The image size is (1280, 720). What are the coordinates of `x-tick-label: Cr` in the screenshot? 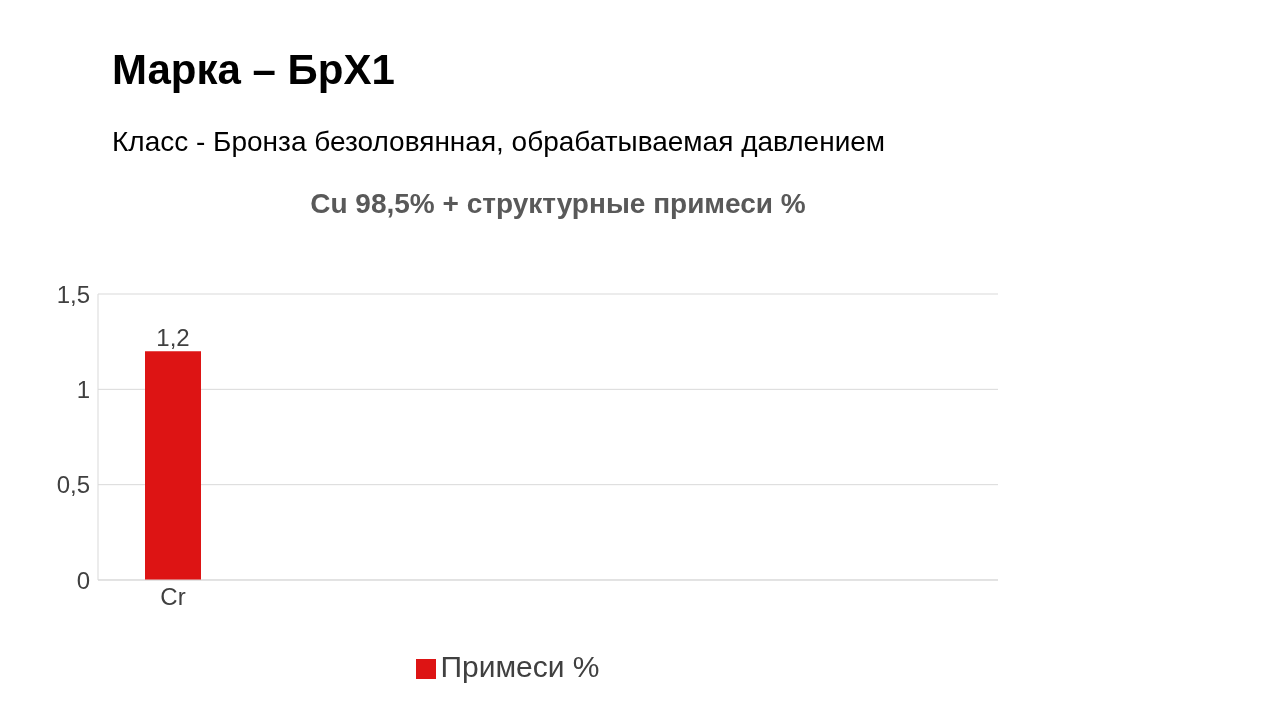 It's located at (173, 597).